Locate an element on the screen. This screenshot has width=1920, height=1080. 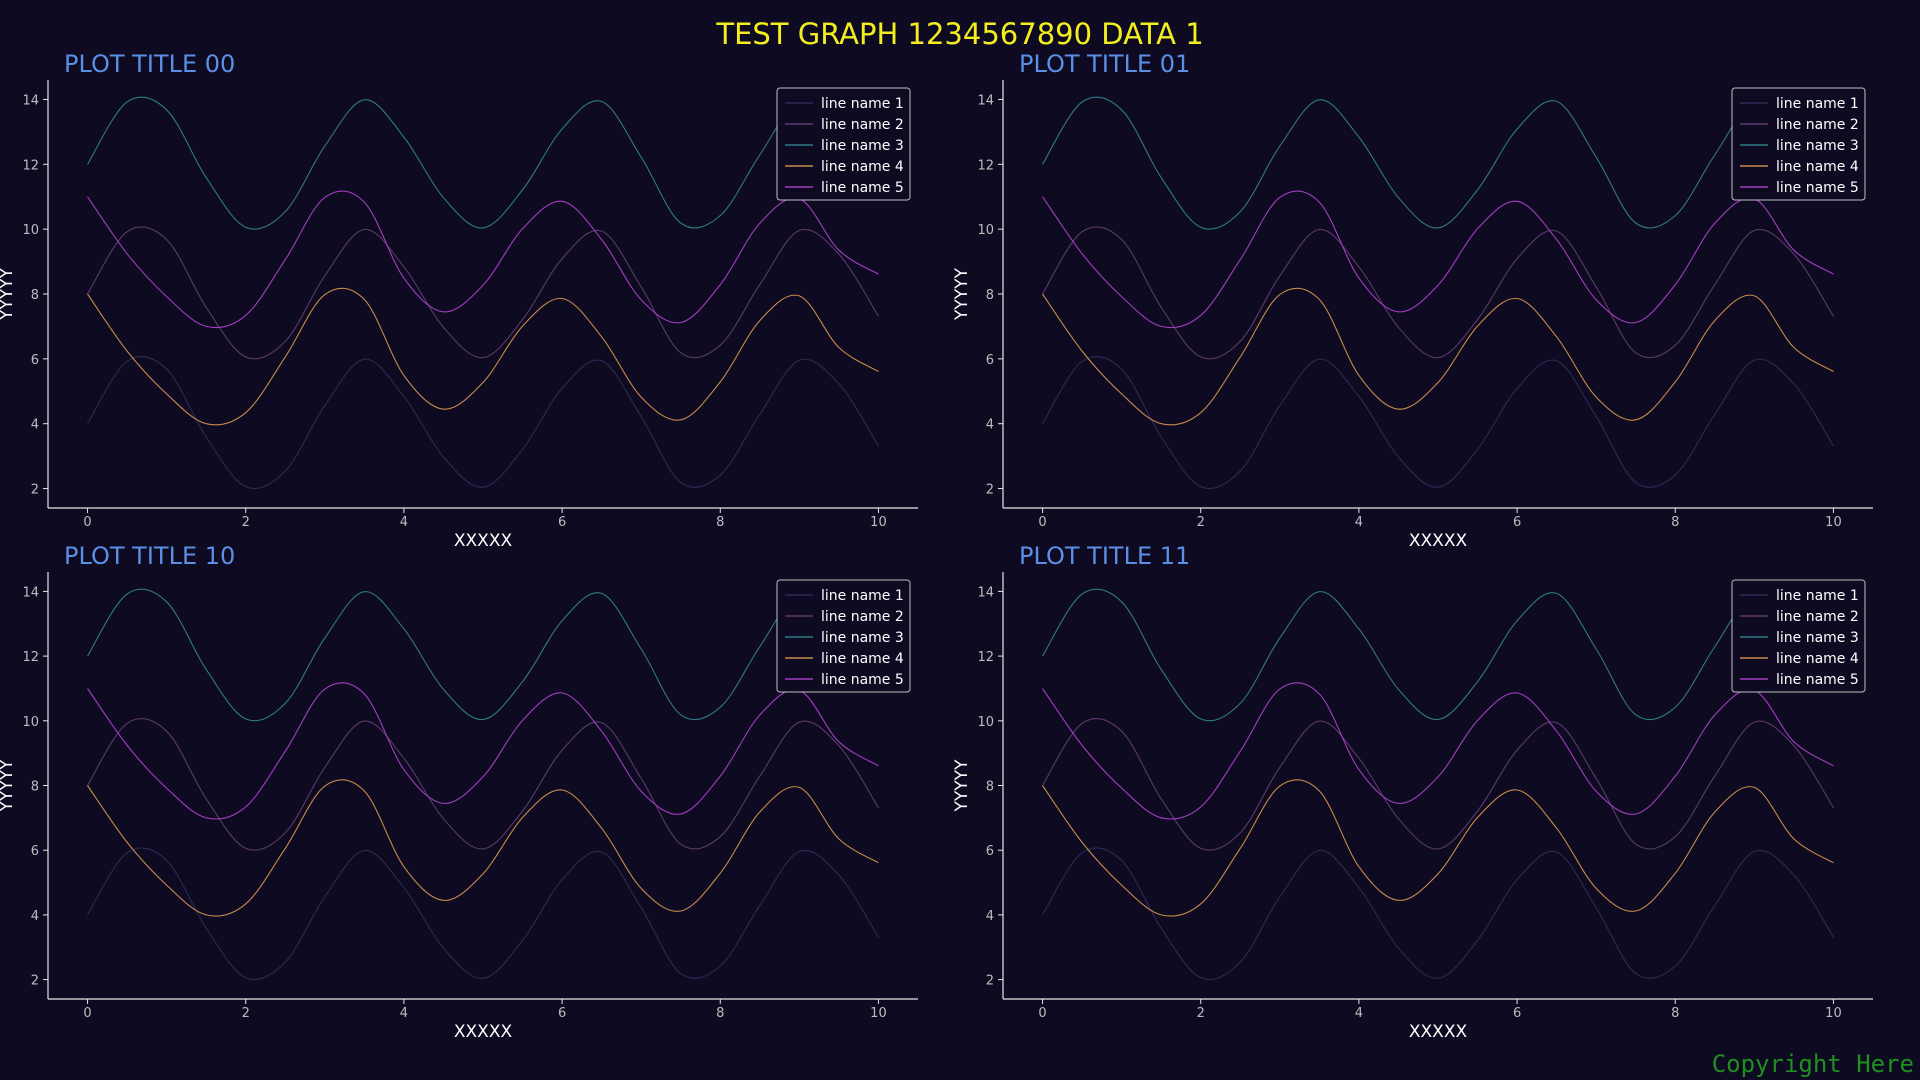
figure-title: TEST GRAPH 1234567890 DATA 1 is located at coordinates (959, 34).